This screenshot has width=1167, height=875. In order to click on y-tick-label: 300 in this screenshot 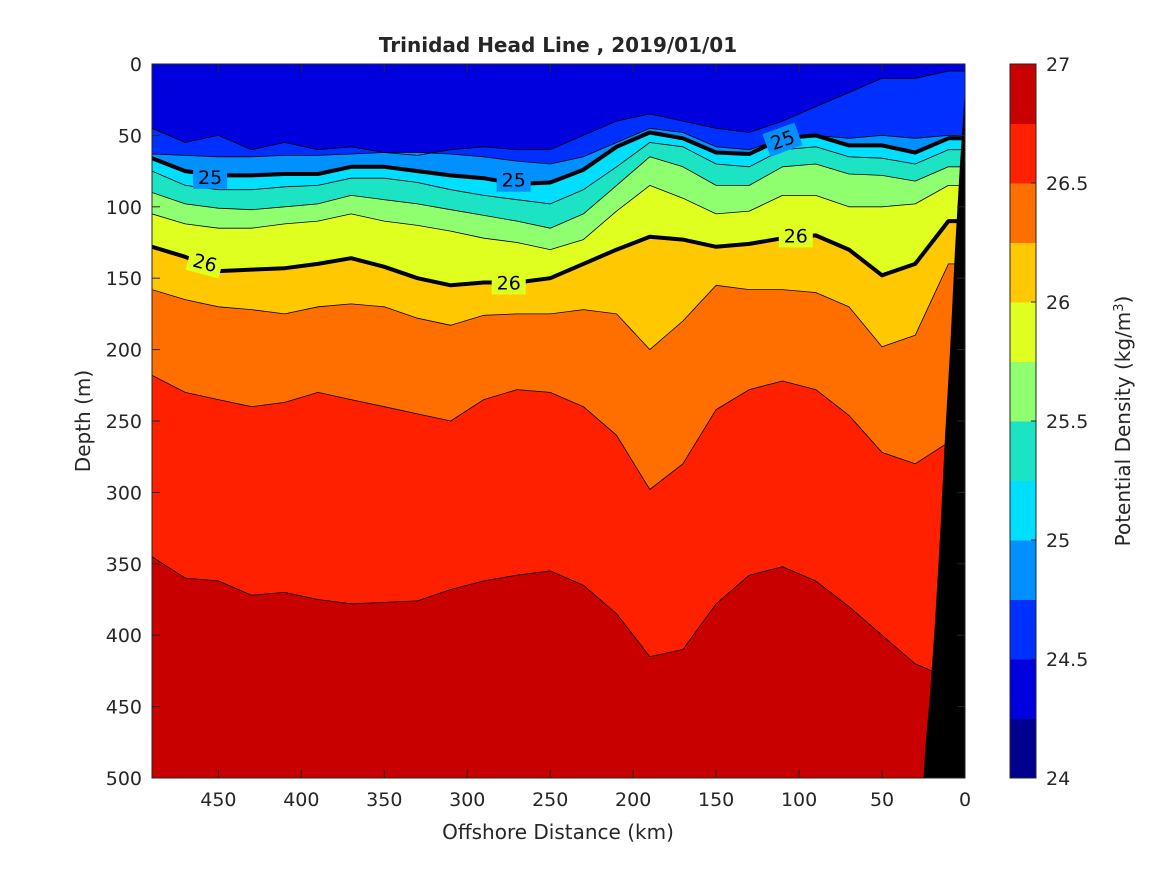, I will do `click(124, 493)`.